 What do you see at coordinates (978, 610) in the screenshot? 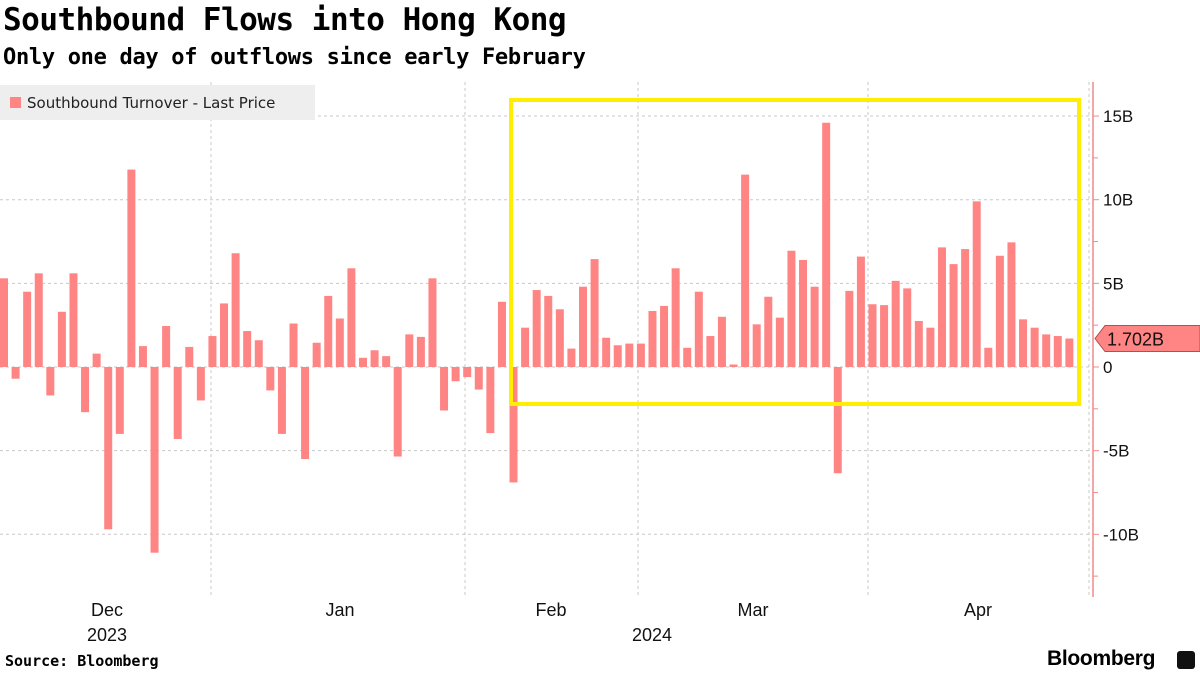
I see `x-month-label: Apr` at bounding box center [978, 610].